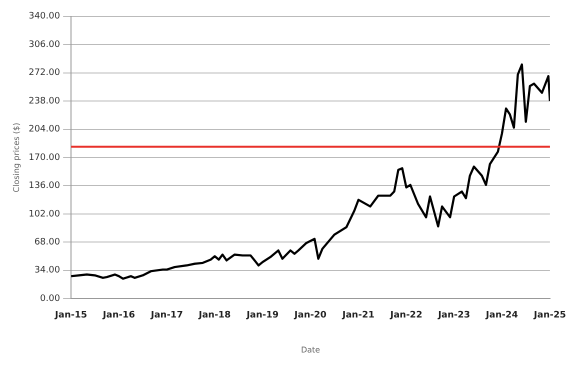 The height and width of the screenshot is (367, 577). Describe the element at coordinates (44, 214) in the screenshot. I see `y-tick-label: 102.00` at that location.